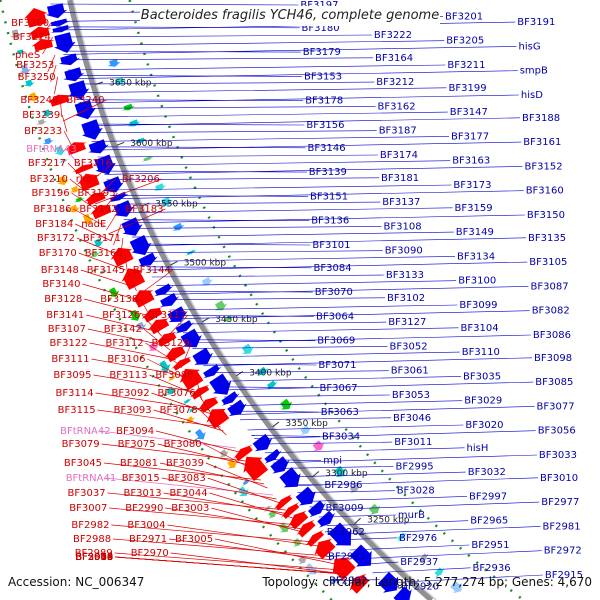 The image size is (600, 600). Describe the element at coordinates (144, 508) in the screenshot. I see `left-gene-label-66: BF2990` at that location.